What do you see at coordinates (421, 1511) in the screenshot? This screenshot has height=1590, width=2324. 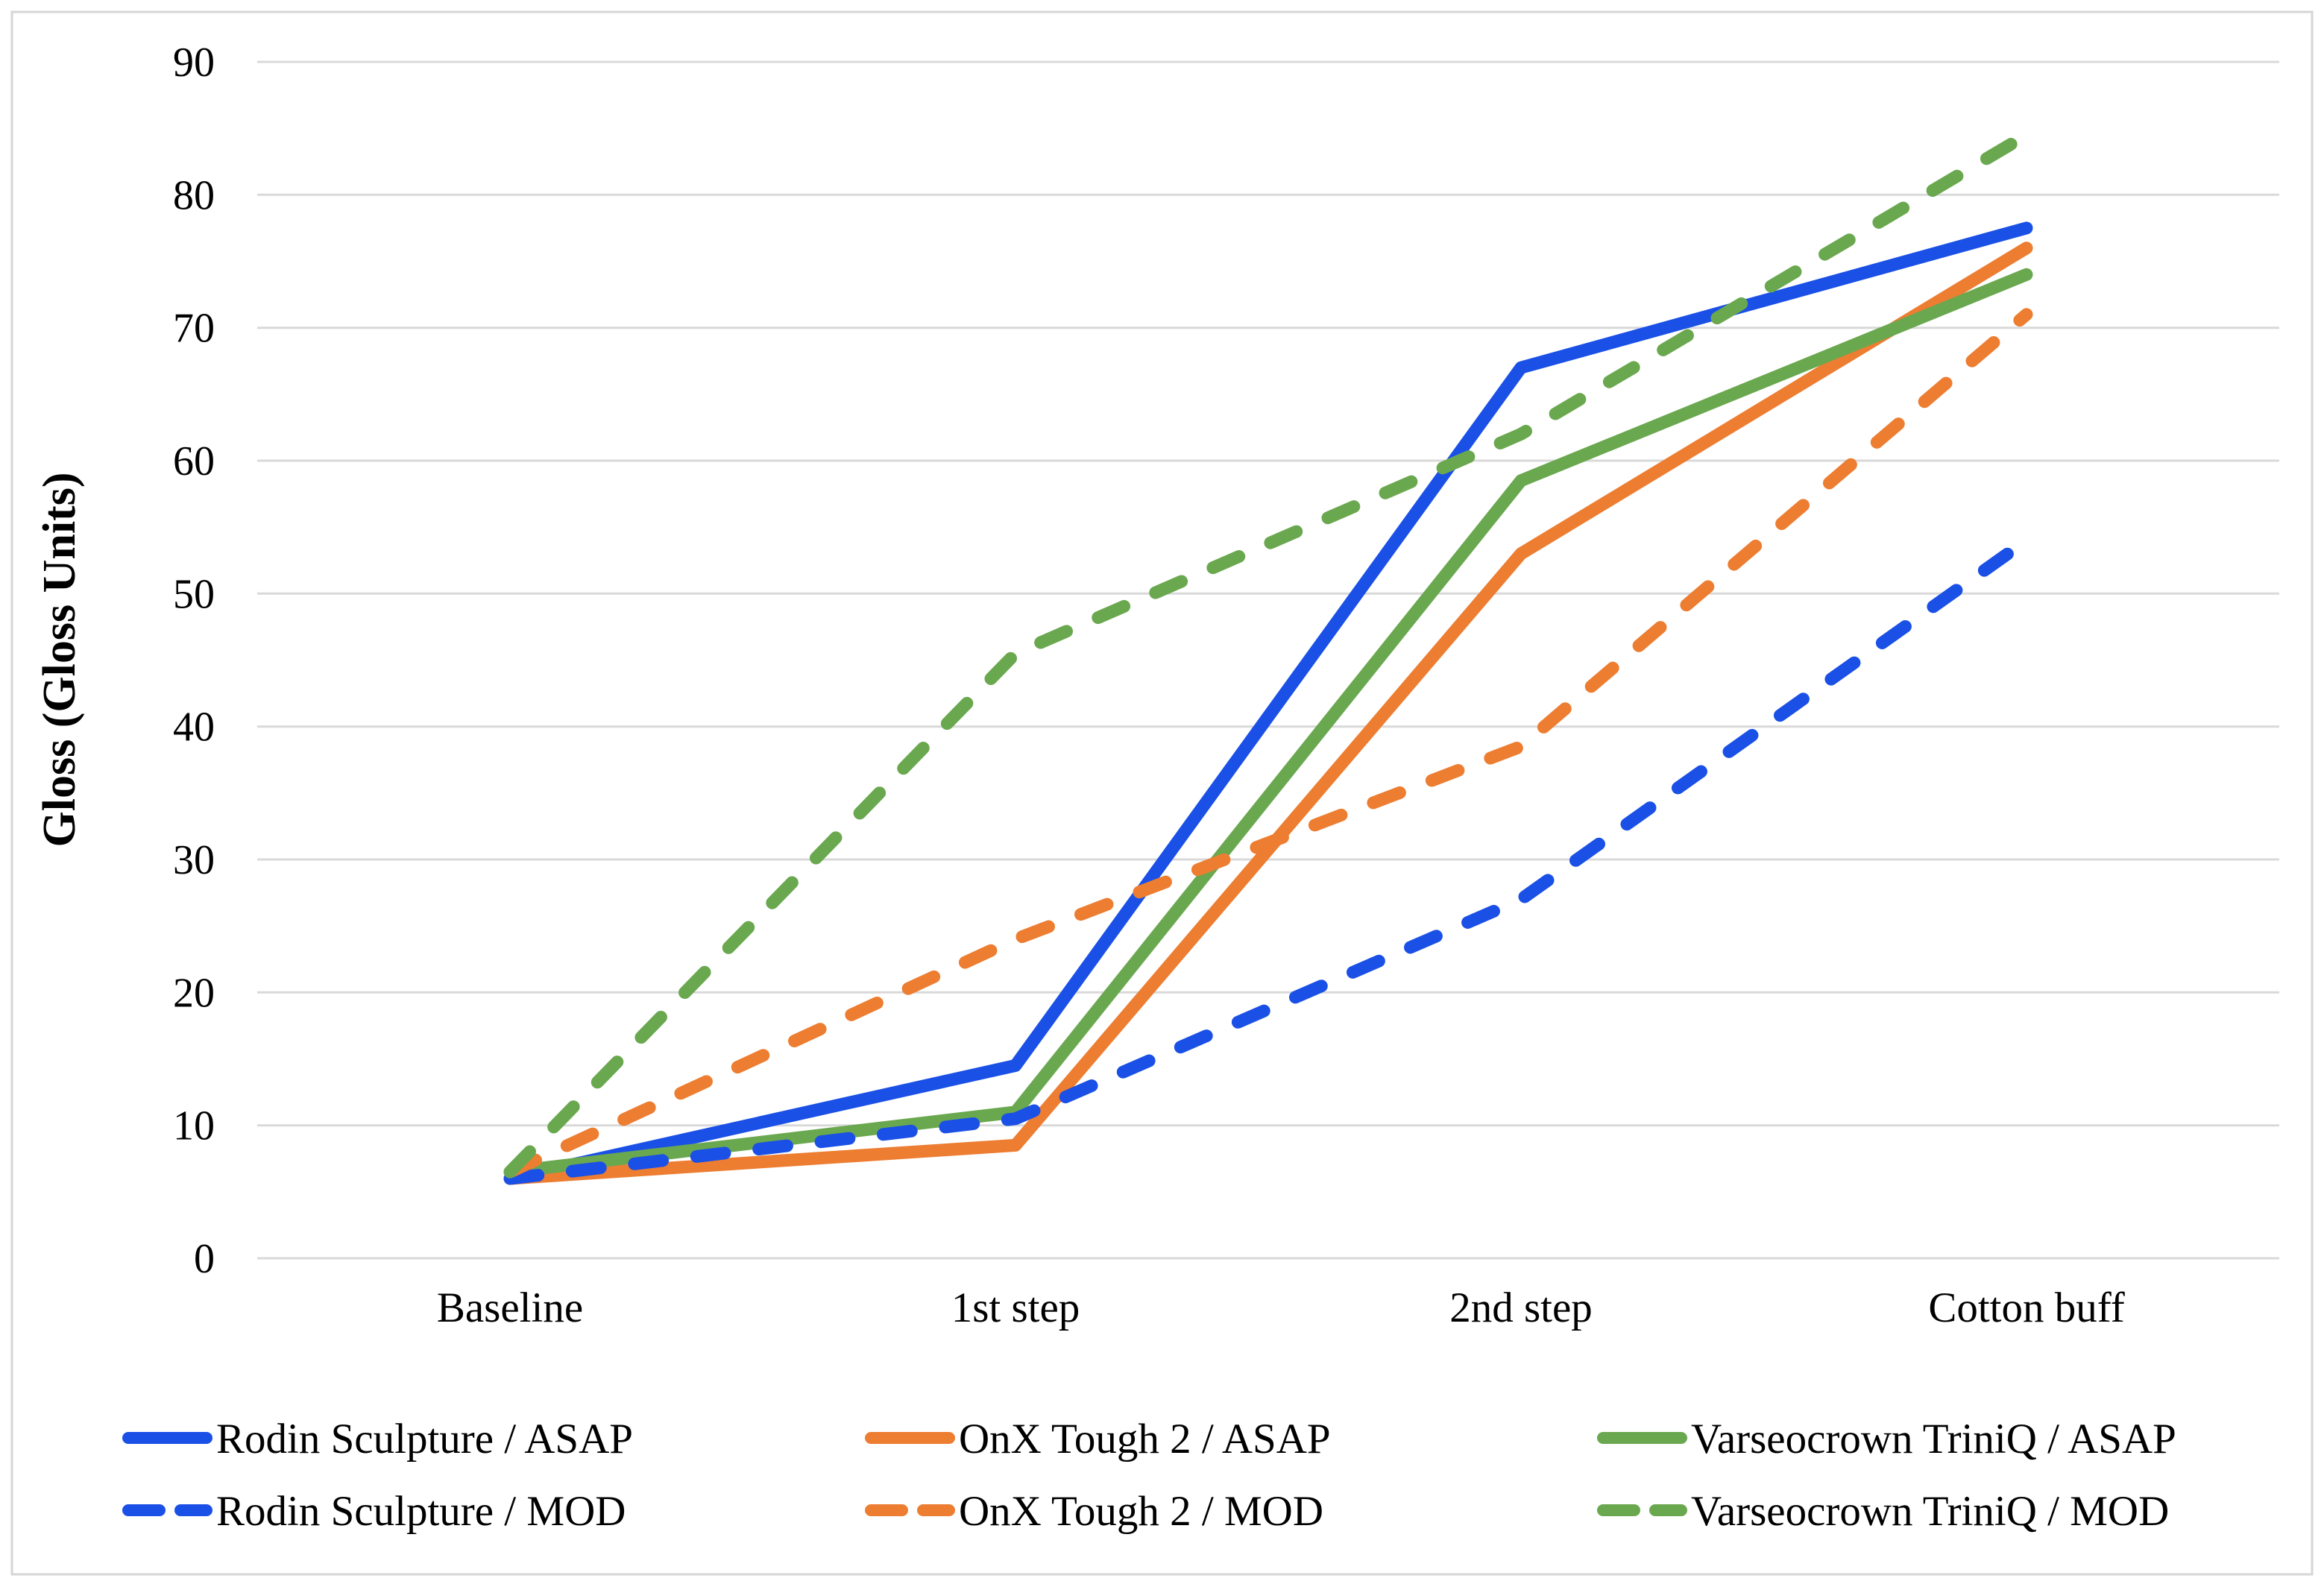 I see `legend-label-rodin-sculpture-mod: Rodin Sculpture / MOD` at bounding box center [421, 1511].